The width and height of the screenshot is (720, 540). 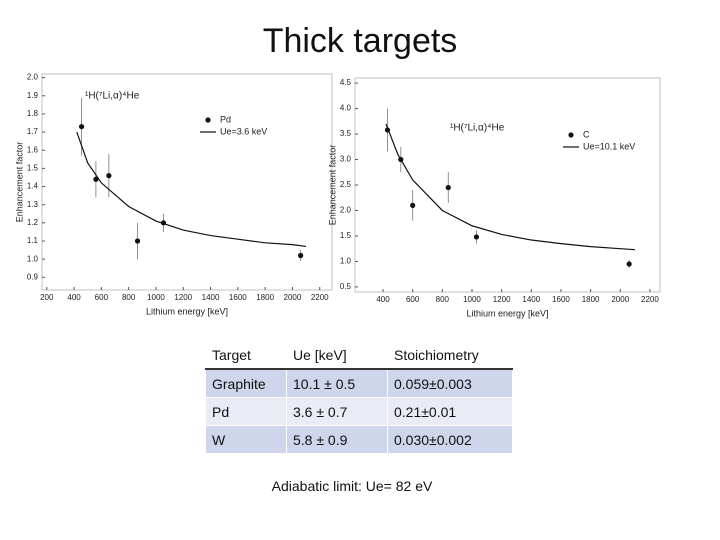 What do you see at coordinates (609, 146) in the screenshot?
I see `legend-label: Ue=10.1 keV` at bounding box center [609, 146].